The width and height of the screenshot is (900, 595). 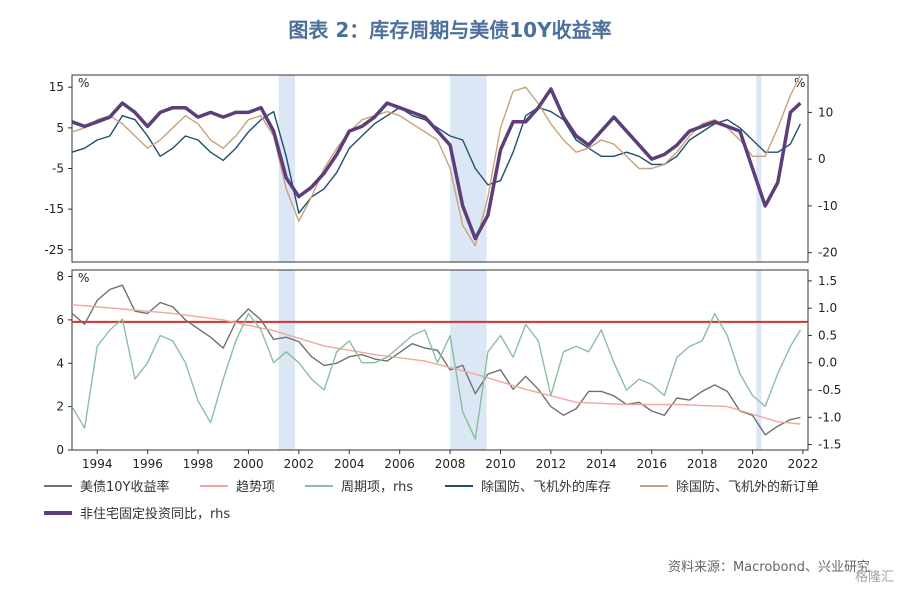 I want to click on legend-swatch-yield, so click(x=58, y=485).